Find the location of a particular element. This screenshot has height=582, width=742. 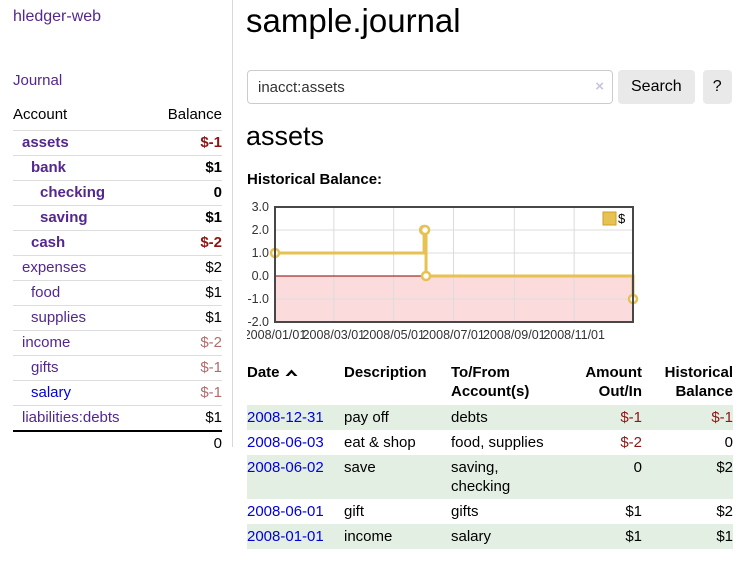

col-historical-balance: Historical Balance is located at coordinates (698, 382).